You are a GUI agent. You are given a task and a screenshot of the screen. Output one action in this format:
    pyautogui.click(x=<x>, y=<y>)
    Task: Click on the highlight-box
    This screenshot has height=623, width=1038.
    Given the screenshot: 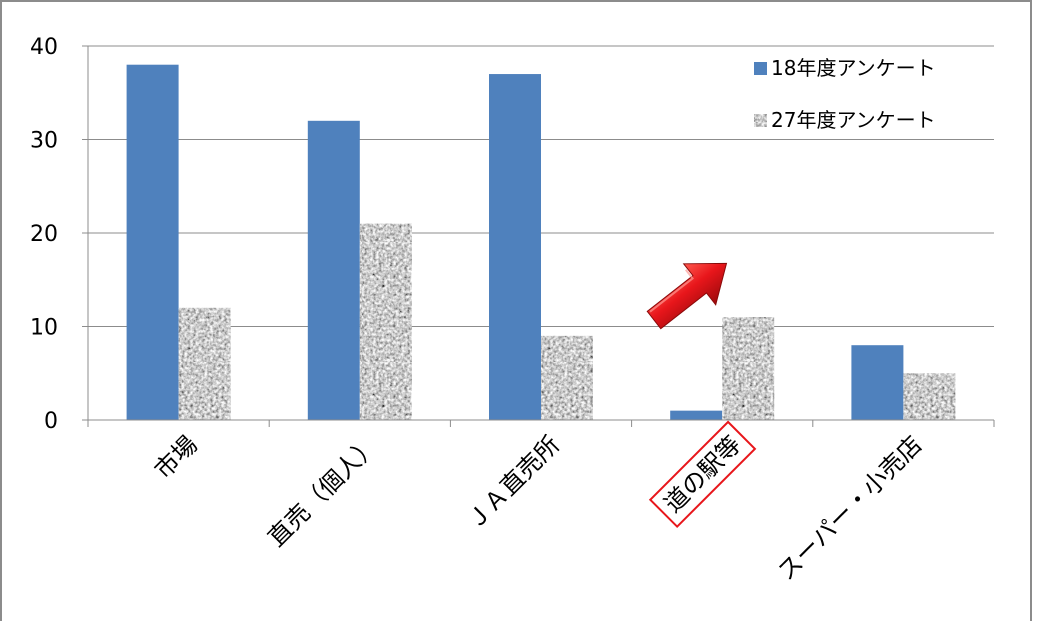 What is the action you would take?
    pyautogui.click(x=702, y=474)
    